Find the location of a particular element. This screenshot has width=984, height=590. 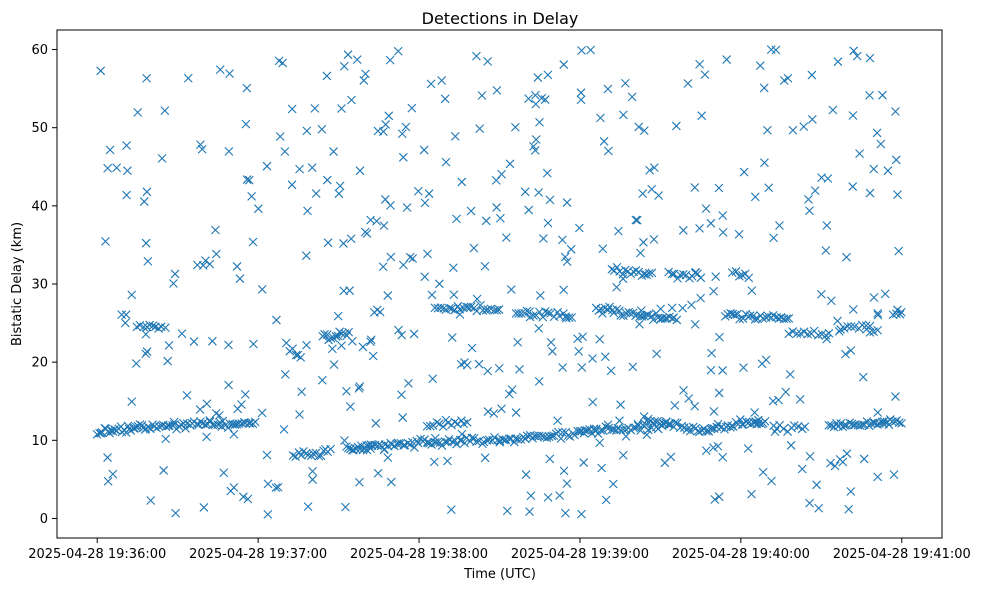

y-tick-label: 30 is located at coordinates (39, 285).